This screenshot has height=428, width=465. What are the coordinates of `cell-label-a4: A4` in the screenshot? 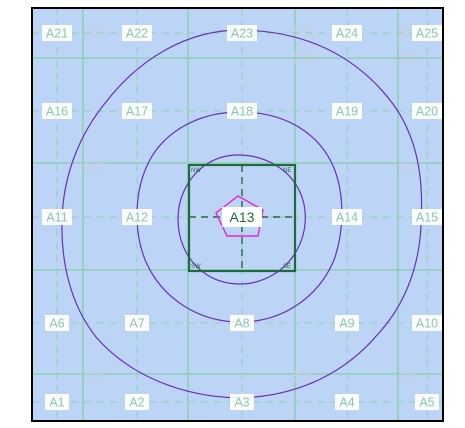 It's located at (347, 402).